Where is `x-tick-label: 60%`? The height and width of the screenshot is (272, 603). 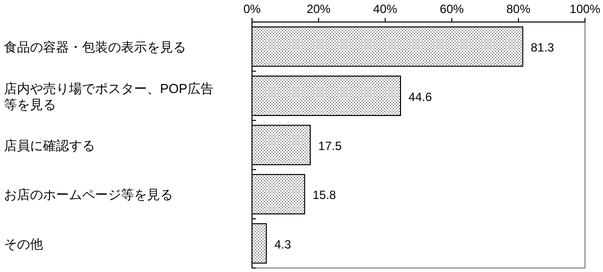 x-tick-label: 60% is located at coordinates (452, 9).